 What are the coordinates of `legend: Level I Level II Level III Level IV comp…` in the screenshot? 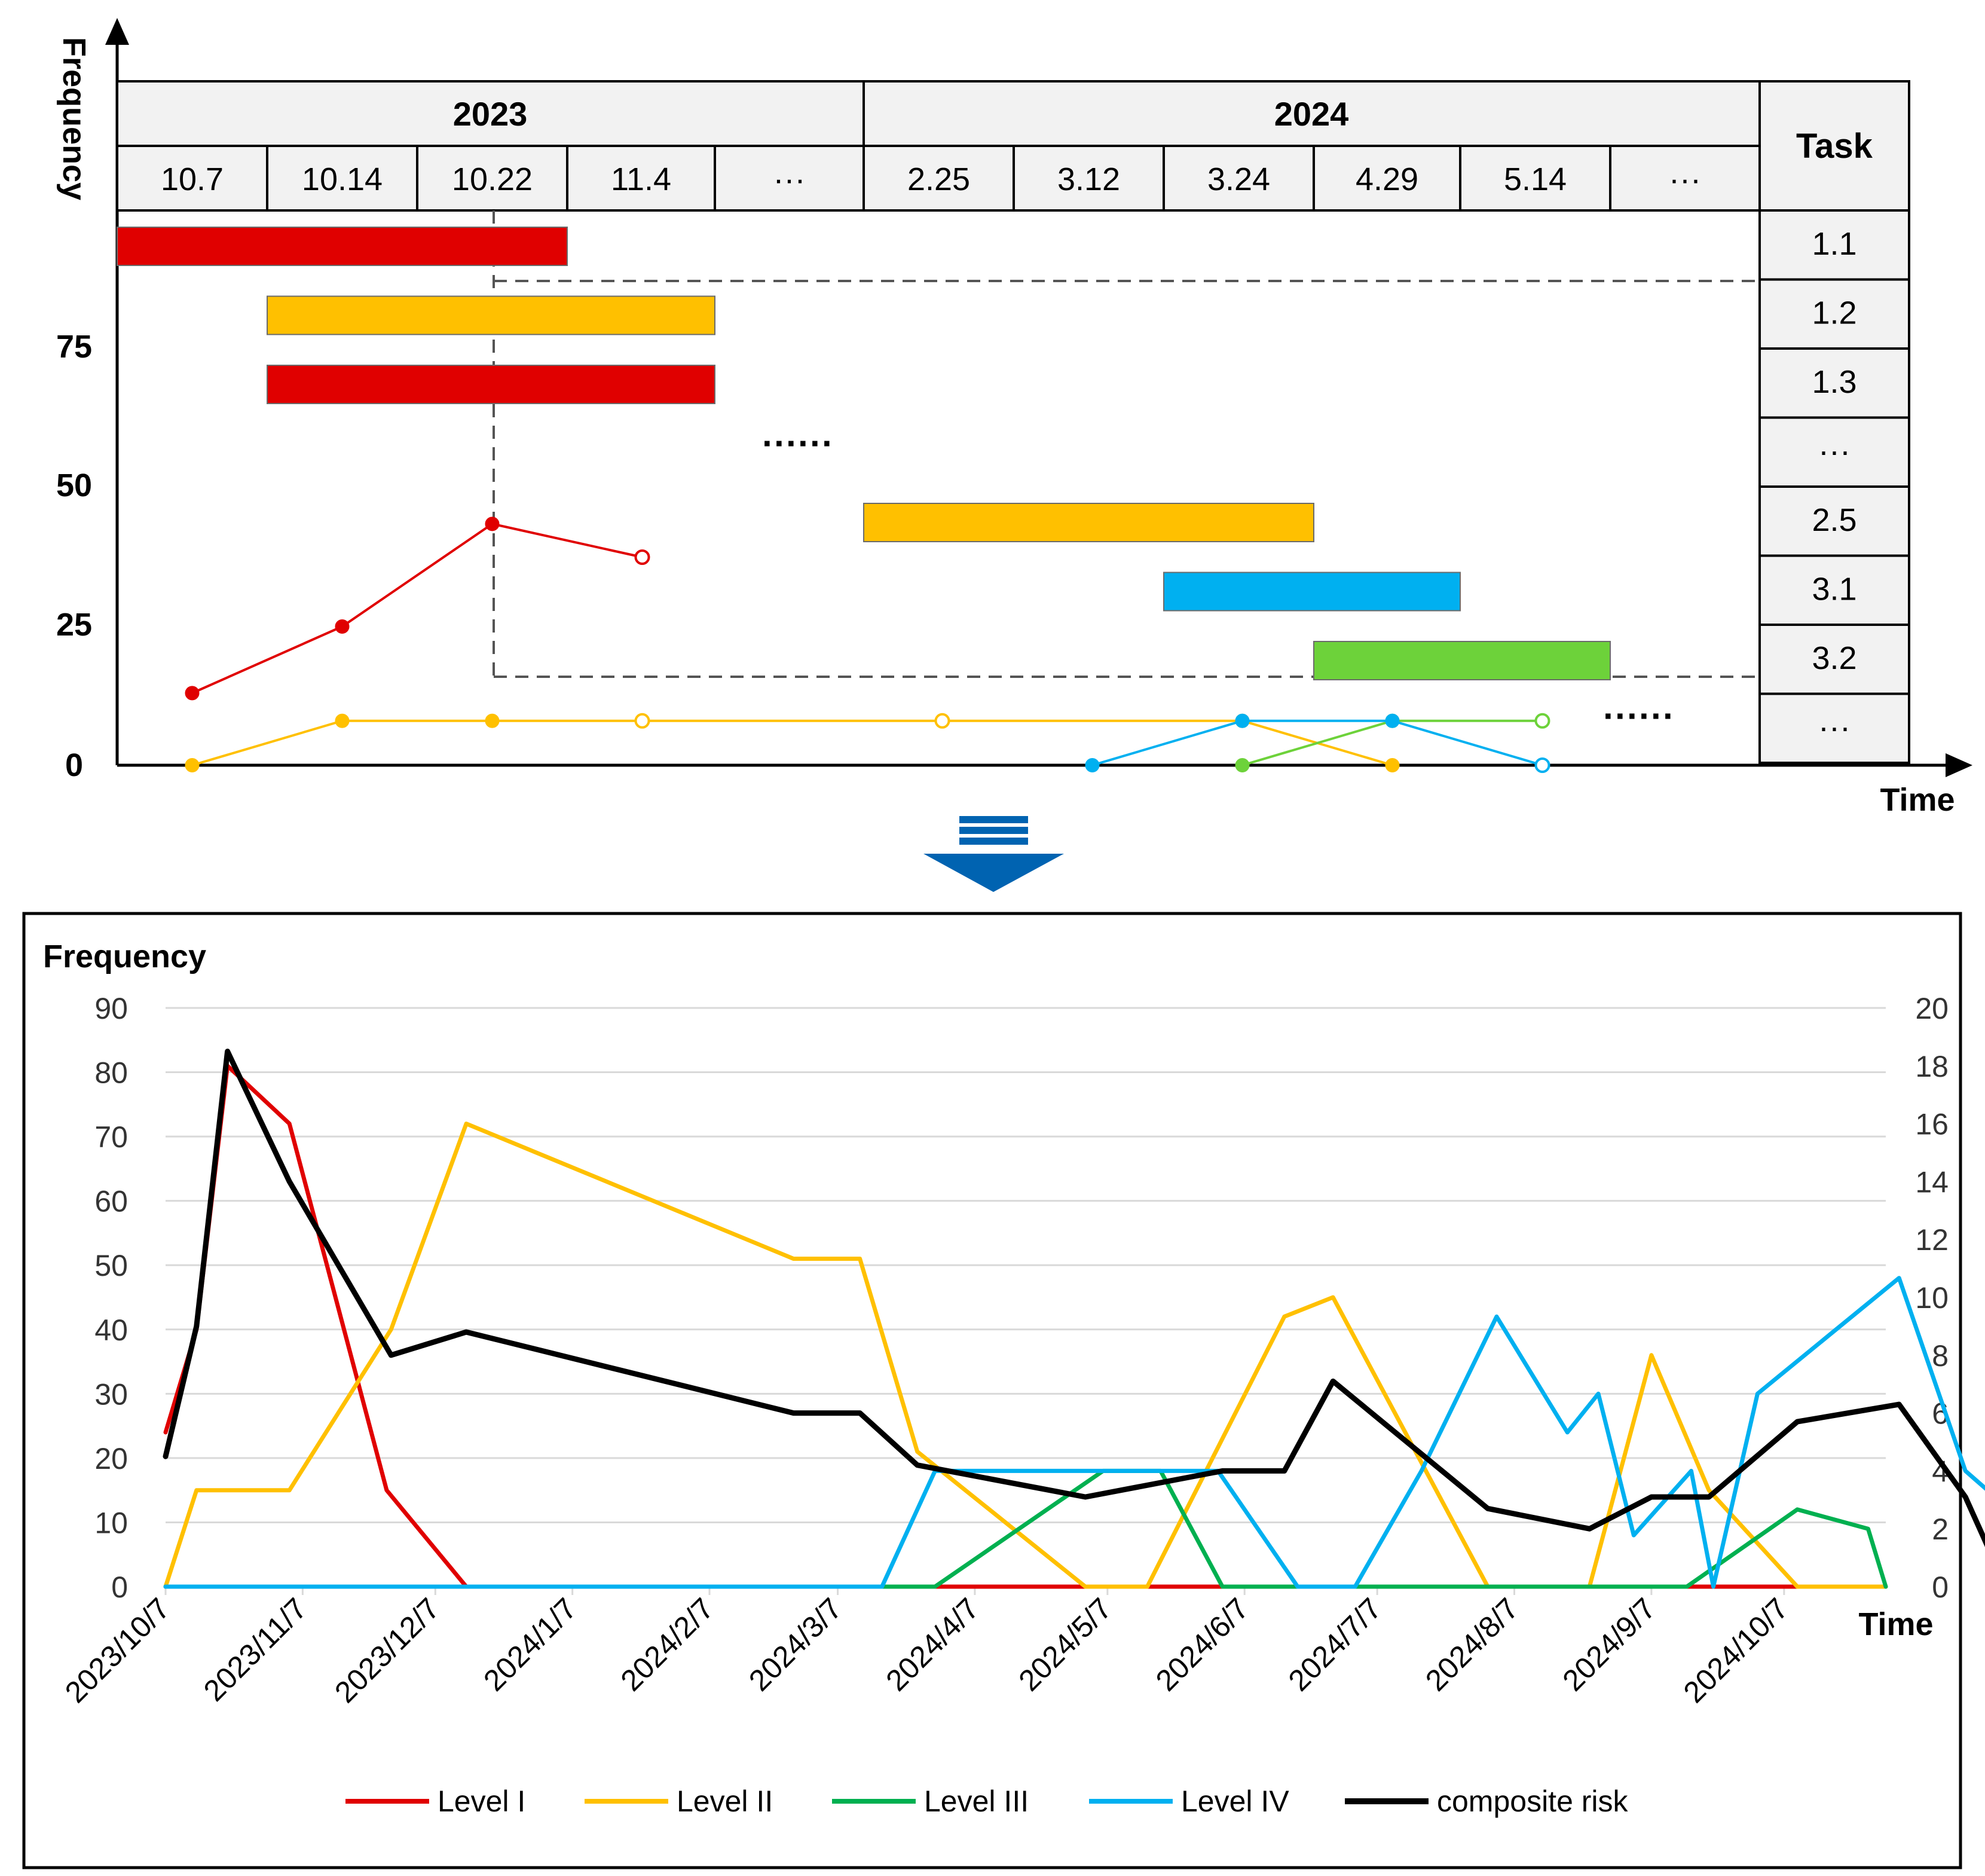 It's located at (987, 1802).